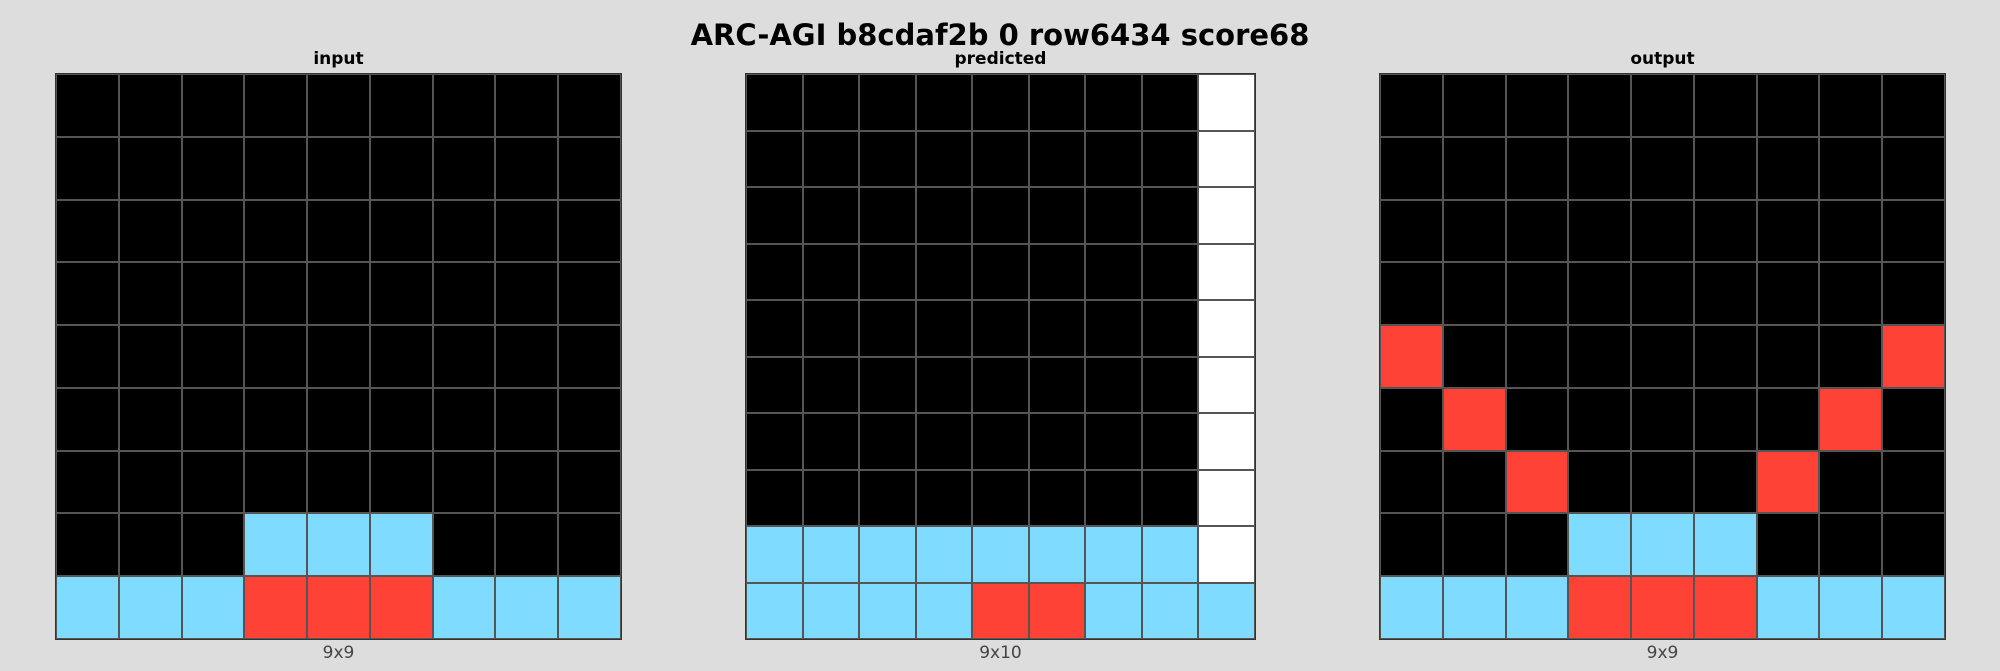 This screenshot has height=671, width=2000. I want to click on panel-title-predicted: predicted, so click(1000, 59).